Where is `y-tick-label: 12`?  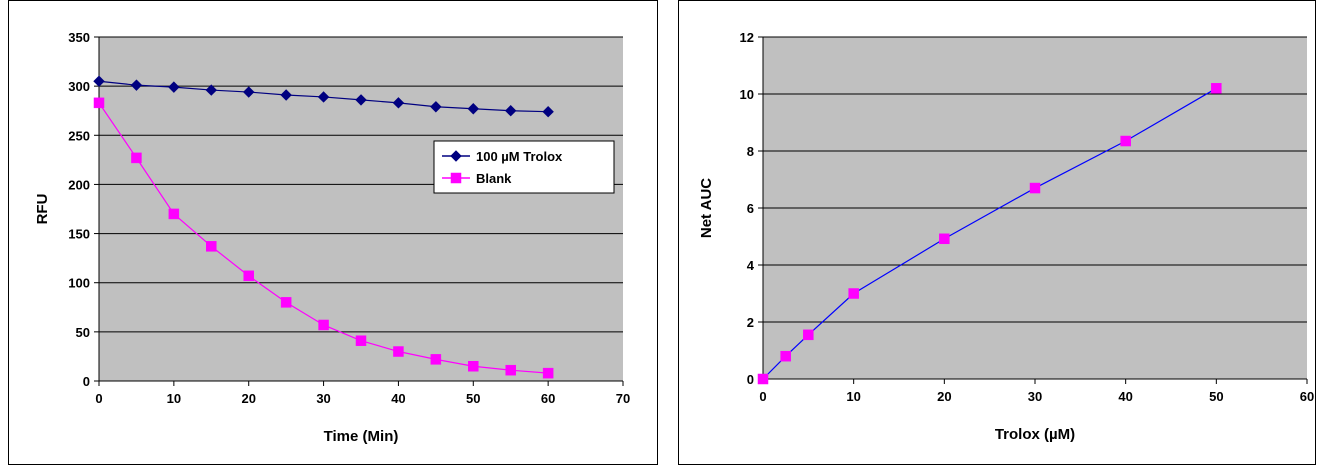
y-tick-label: 12 is located at coordinates (747, 37).